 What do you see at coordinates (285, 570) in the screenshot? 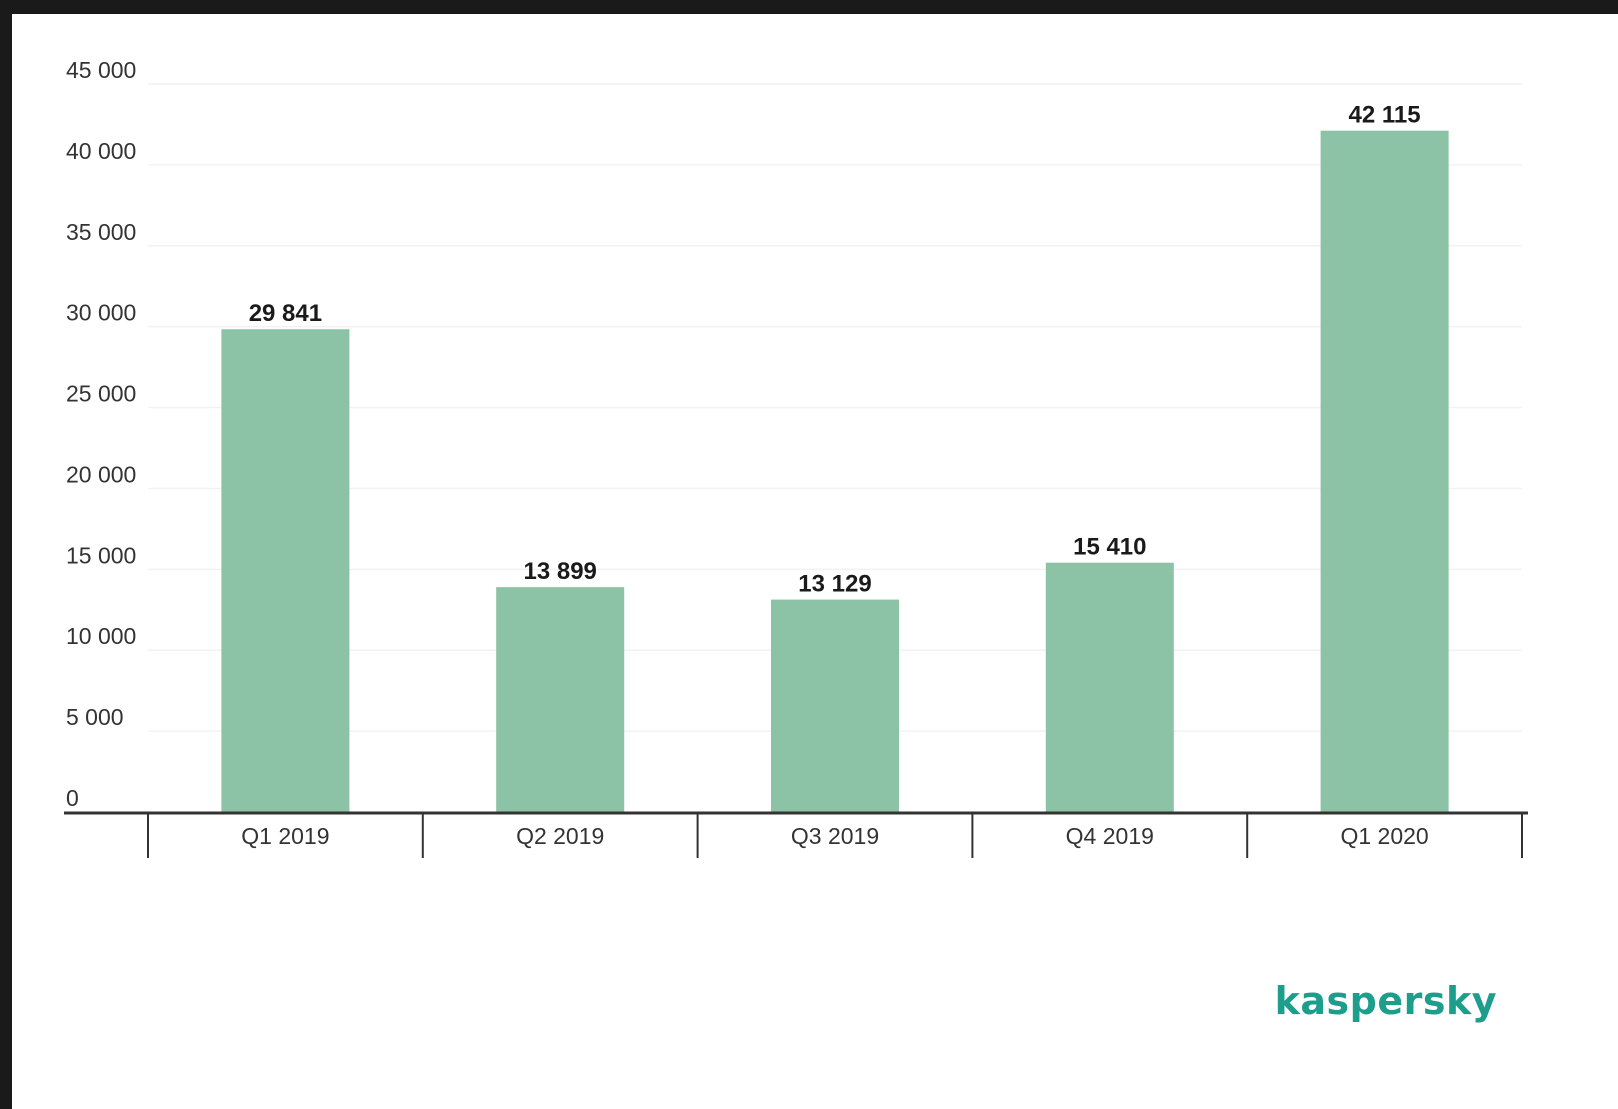
I see `bar-q1-2019` at bounding box center [285, 570].